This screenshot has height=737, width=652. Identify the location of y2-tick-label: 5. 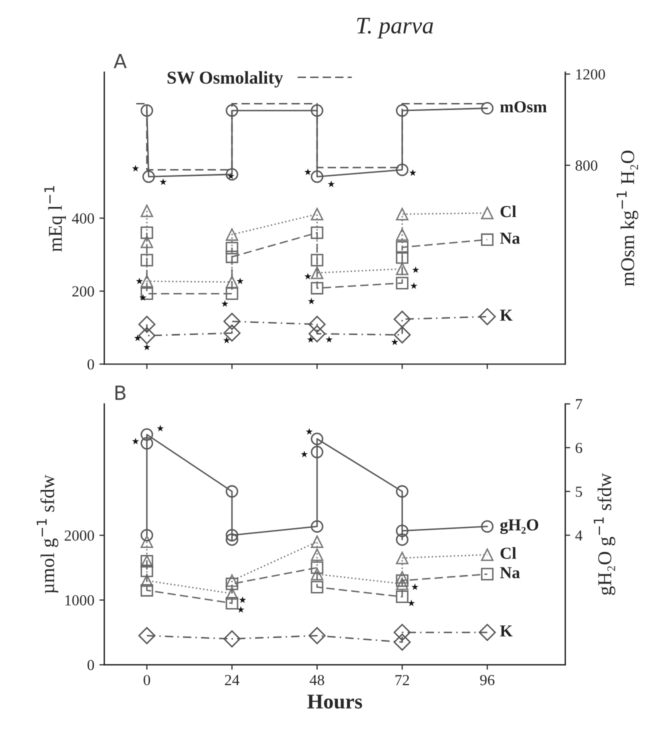
(579, 491).